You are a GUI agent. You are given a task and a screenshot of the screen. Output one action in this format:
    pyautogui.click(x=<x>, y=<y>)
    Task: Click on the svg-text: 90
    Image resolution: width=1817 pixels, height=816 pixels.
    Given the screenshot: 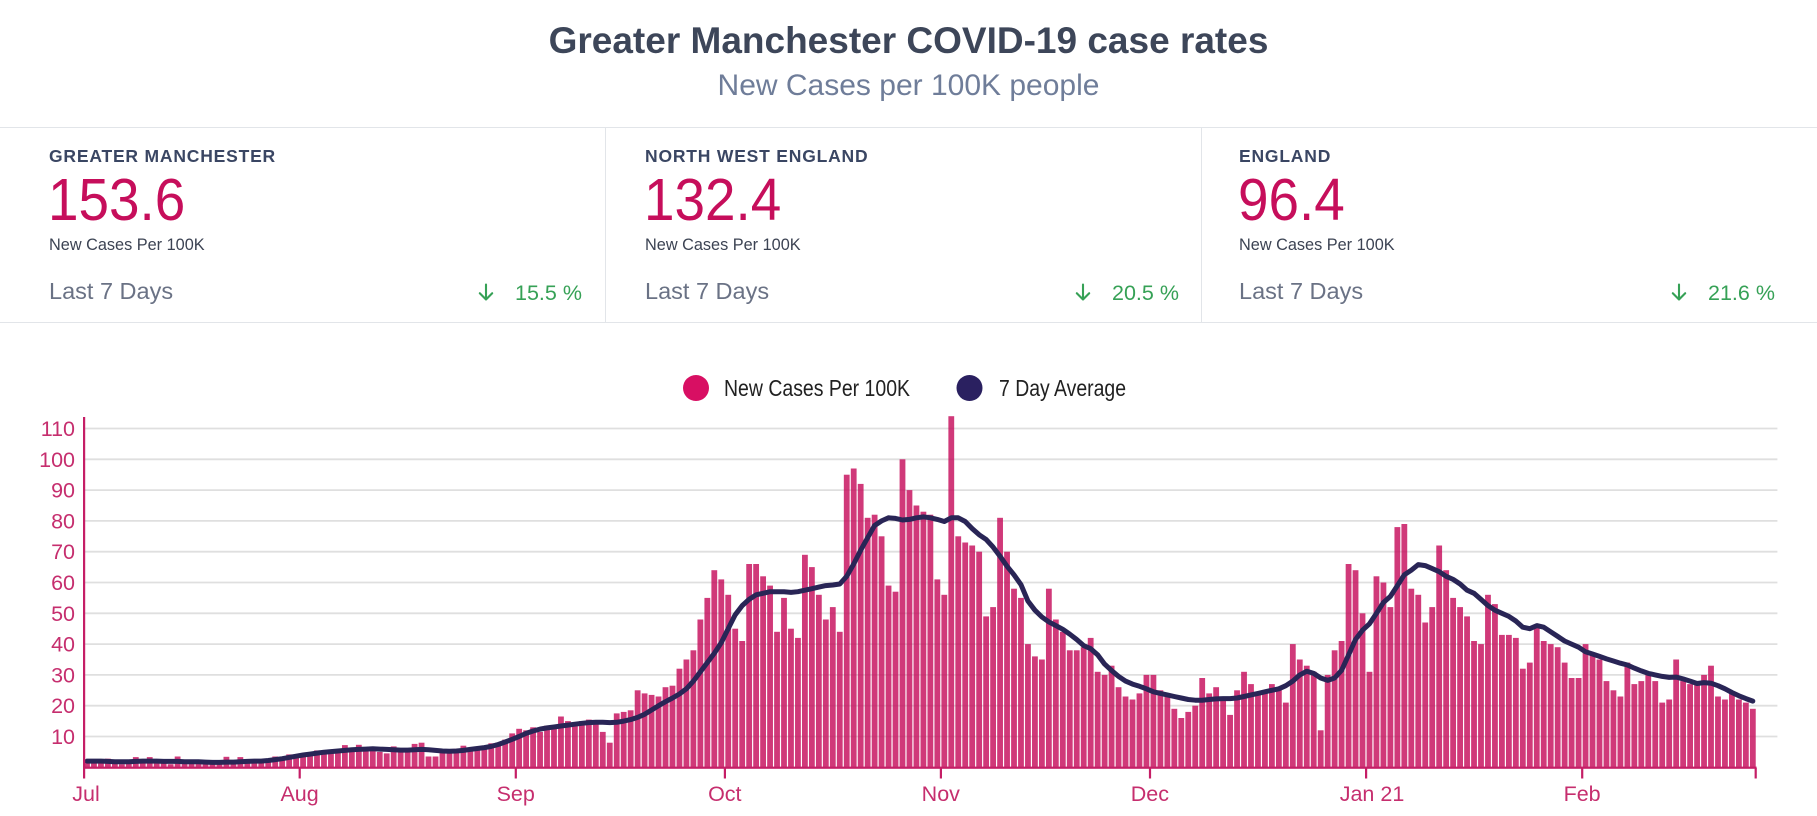 What is the action you would take?
    pyautogui.click(x=63, y=491)
    